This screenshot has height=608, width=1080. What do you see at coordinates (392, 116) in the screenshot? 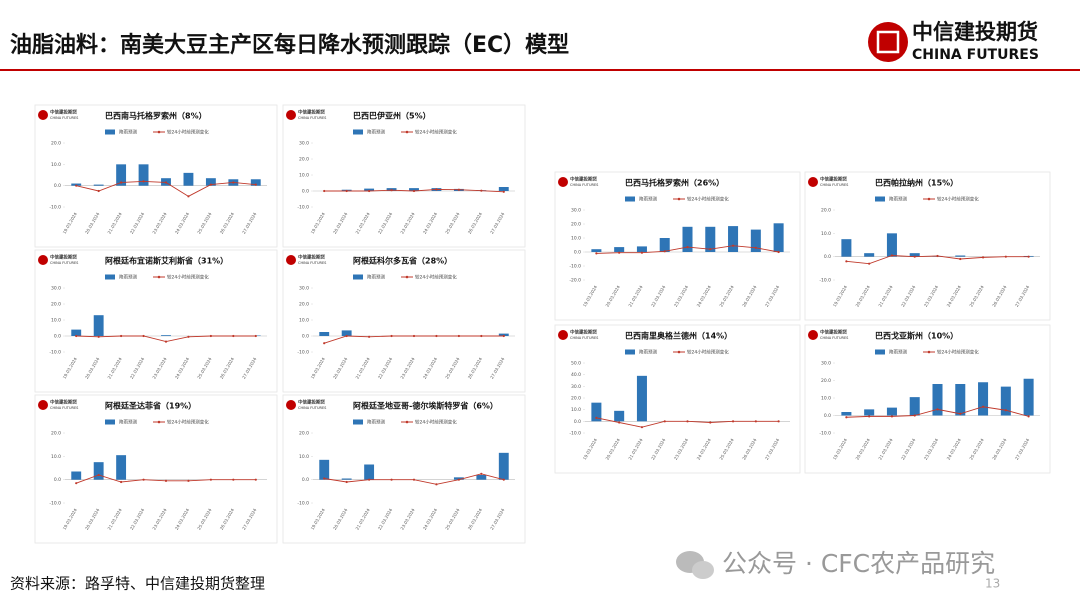
I see `chart-title: 巴西巴伊亚州（5%）` at bounding box center [392, 116].